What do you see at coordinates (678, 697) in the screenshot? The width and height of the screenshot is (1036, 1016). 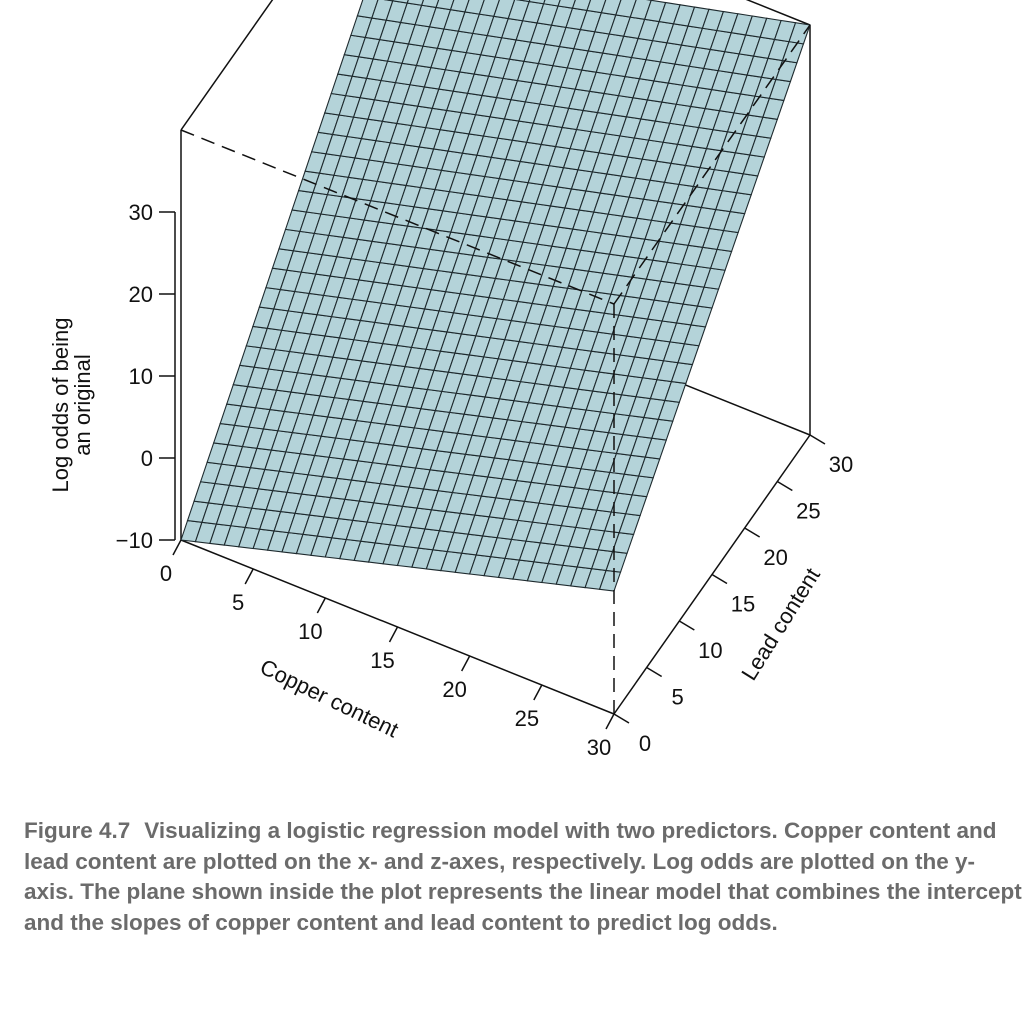 I see `z-tick-label: 5` at bounding box center [678, 697].